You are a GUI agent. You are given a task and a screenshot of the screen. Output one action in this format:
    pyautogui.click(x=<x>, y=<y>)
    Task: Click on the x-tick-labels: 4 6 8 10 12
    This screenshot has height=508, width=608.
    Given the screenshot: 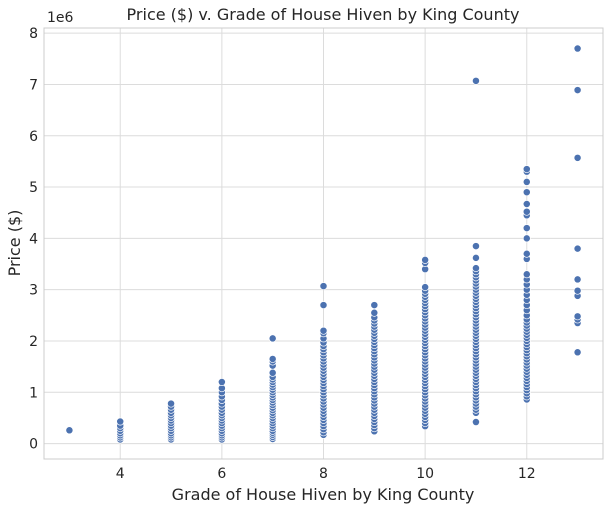 What is the action you would take?
    pyautogui.click(x=326, y=474)
    